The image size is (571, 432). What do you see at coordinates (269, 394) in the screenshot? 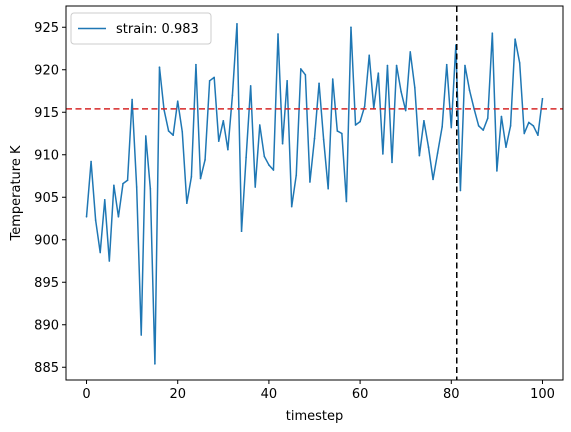
I see `x-tick-label: 40` at bounding box center [269, 394].